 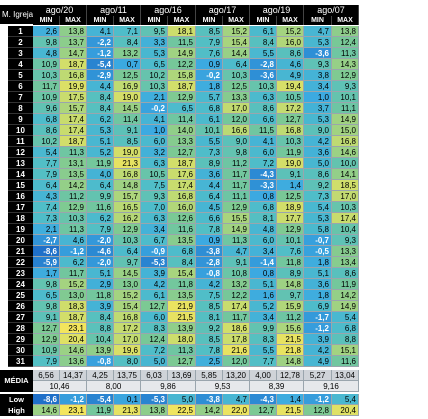 What do you see at coordinates (154, 152) in the screenshot?
I see `data-cell: 3,2` at bounding box center [154, 152].